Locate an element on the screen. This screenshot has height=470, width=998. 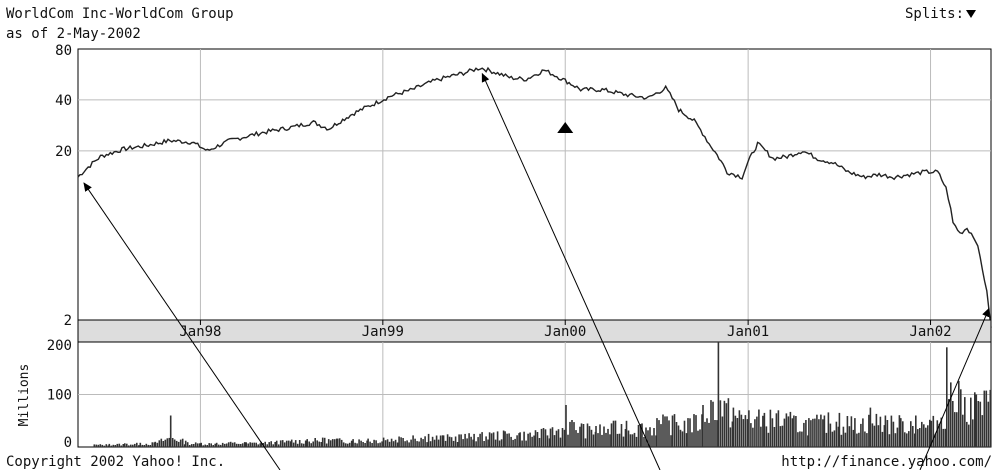
x-tick-label: Jan99 is located at coordinates (383, 332).